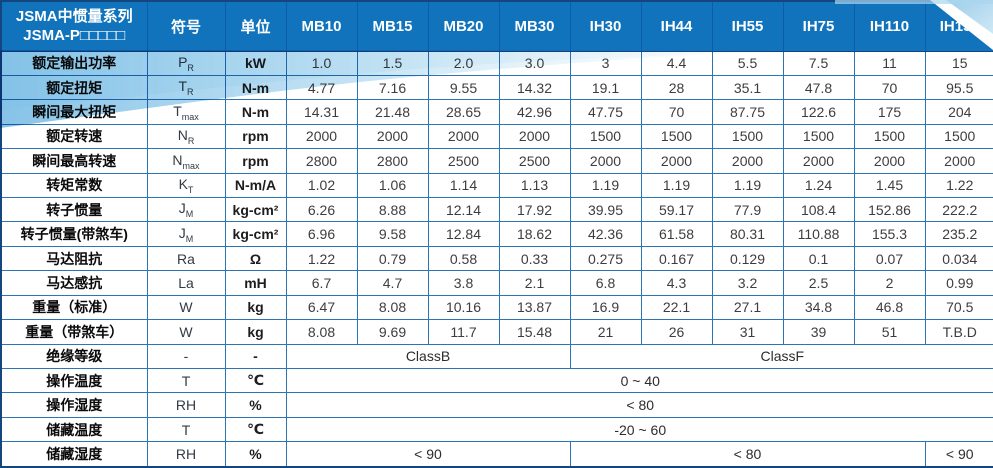 Image resolution: width=993 pixels, height=468 pixels. I want to click on series-title: JSMA中惯量系列 JSMA-P□□□□□, so click(74, 26).